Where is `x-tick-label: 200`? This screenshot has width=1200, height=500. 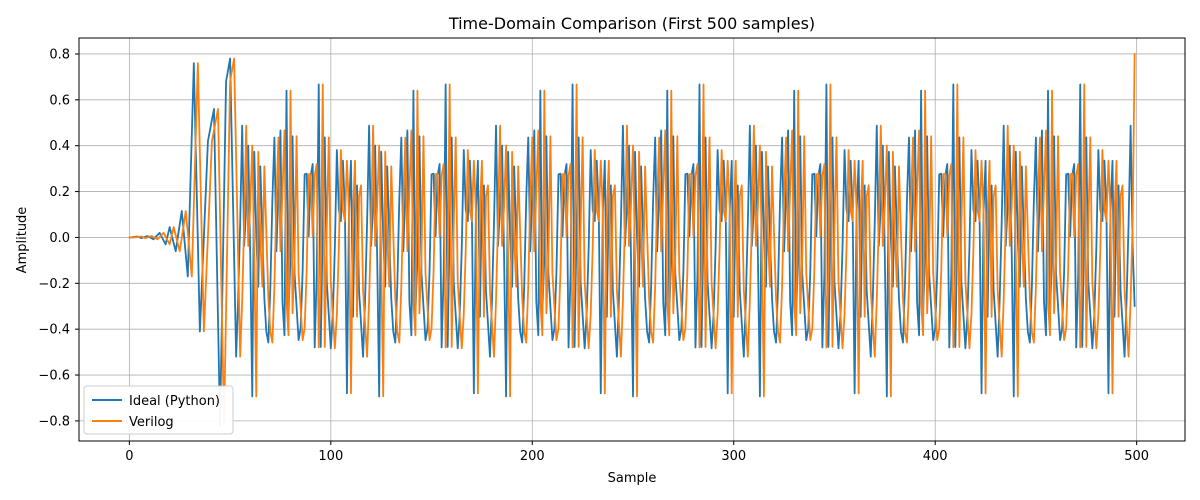 x-tick-label: 200 is located at coordinates (532, 456).